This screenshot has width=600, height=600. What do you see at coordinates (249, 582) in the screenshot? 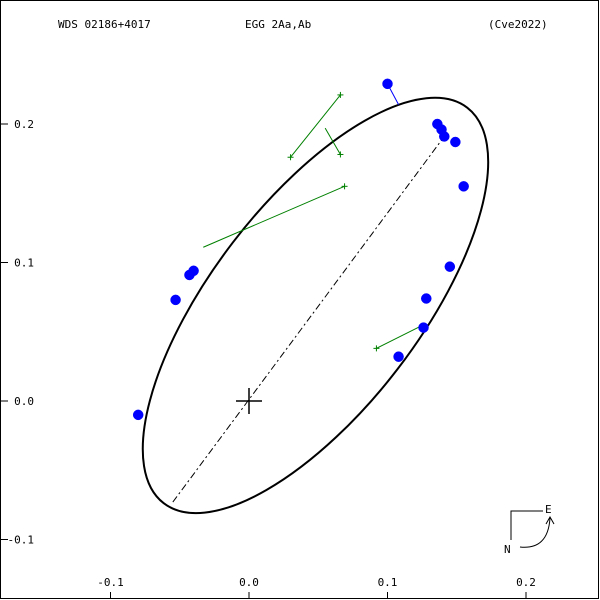
I see `x-tick-label: 0.0` at bounding box center [249, 582].